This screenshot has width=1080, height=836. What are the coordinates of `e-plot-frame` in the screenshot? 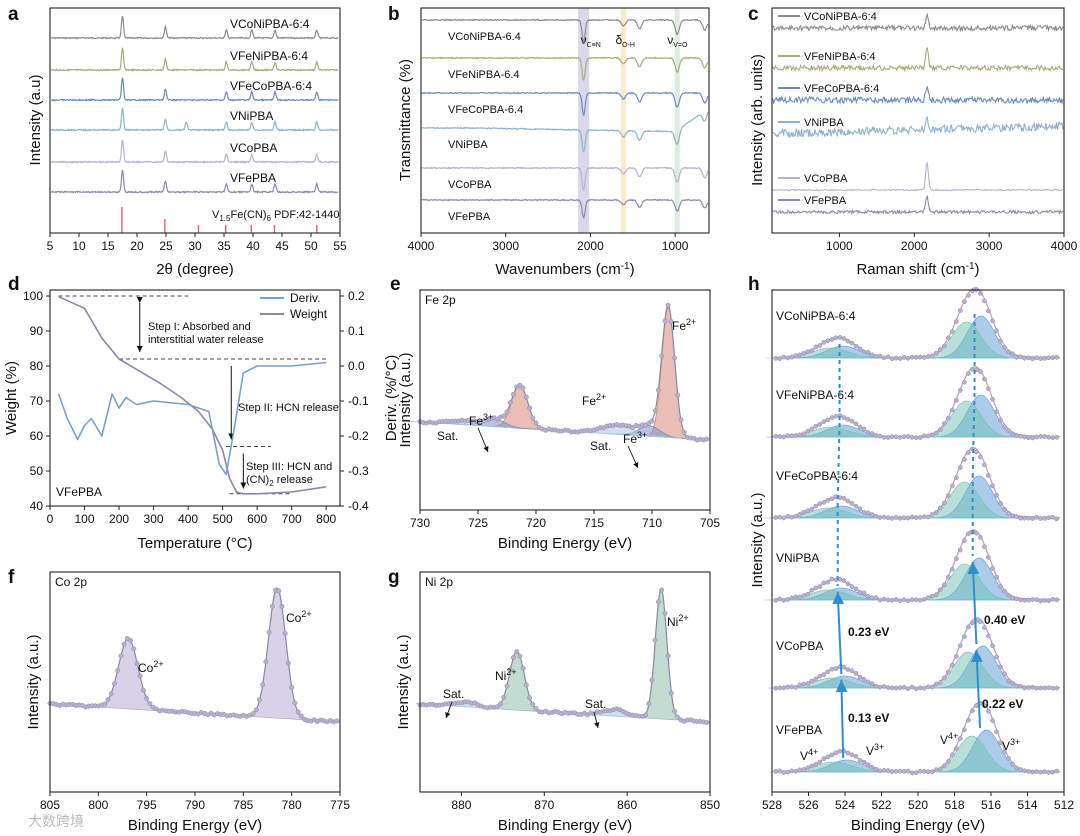 It's located at (565, 400).